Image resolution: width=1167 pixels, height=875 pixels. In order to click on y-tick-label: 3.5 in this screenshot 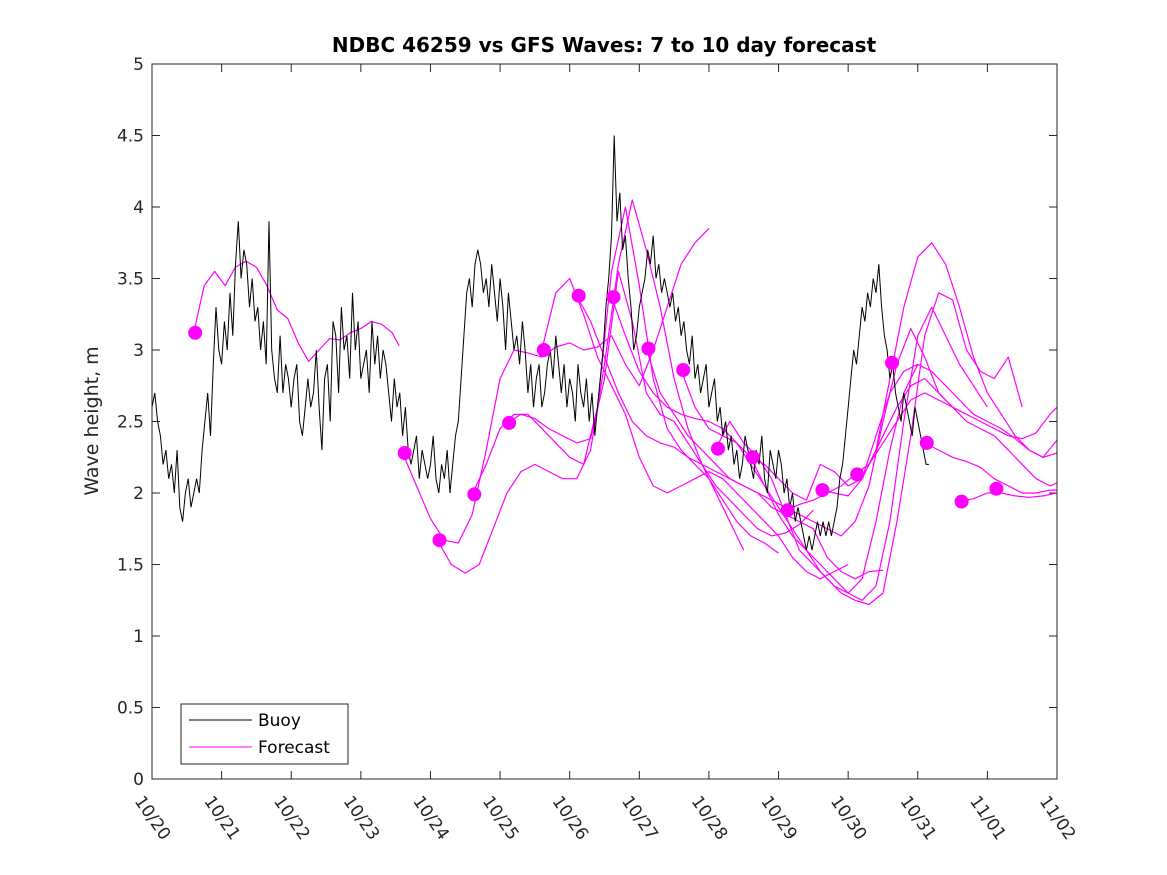, I will do `click(130, 280)`.